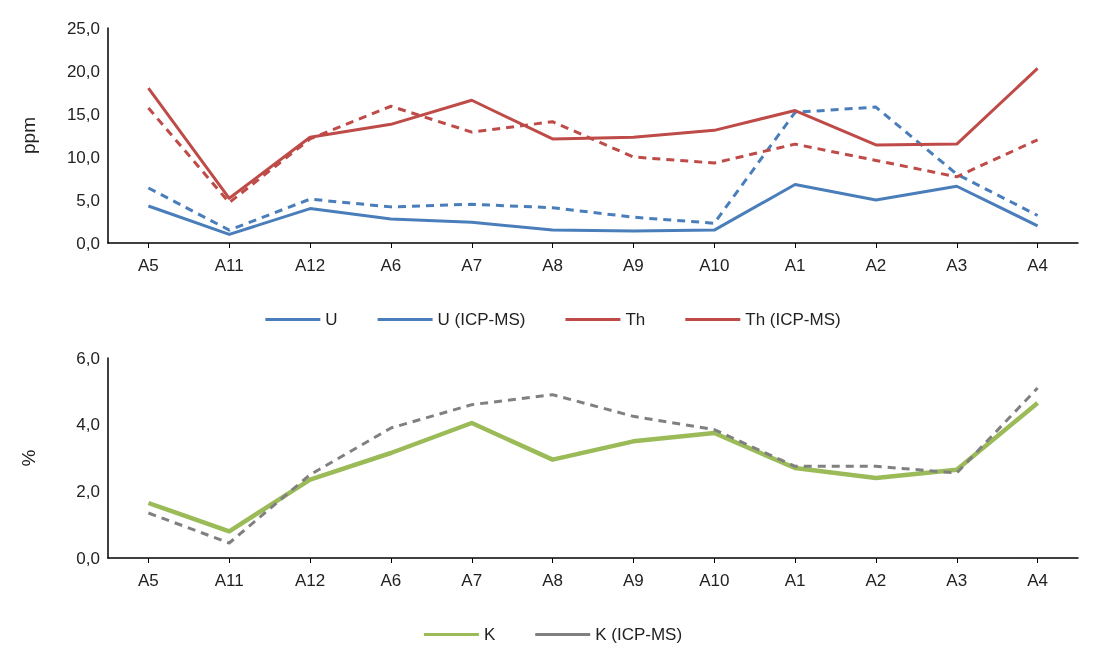  I want to click on y-tick-label: 2,0, so click(88, 491).